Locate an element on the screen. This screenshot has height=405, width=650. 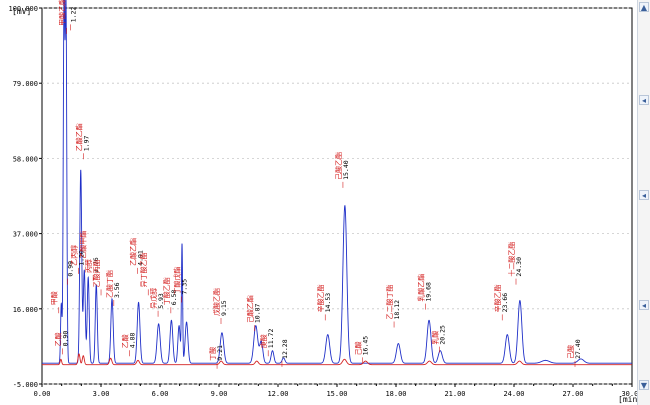
peak-time-label: 20.25 is located at coordinates (442, 335).